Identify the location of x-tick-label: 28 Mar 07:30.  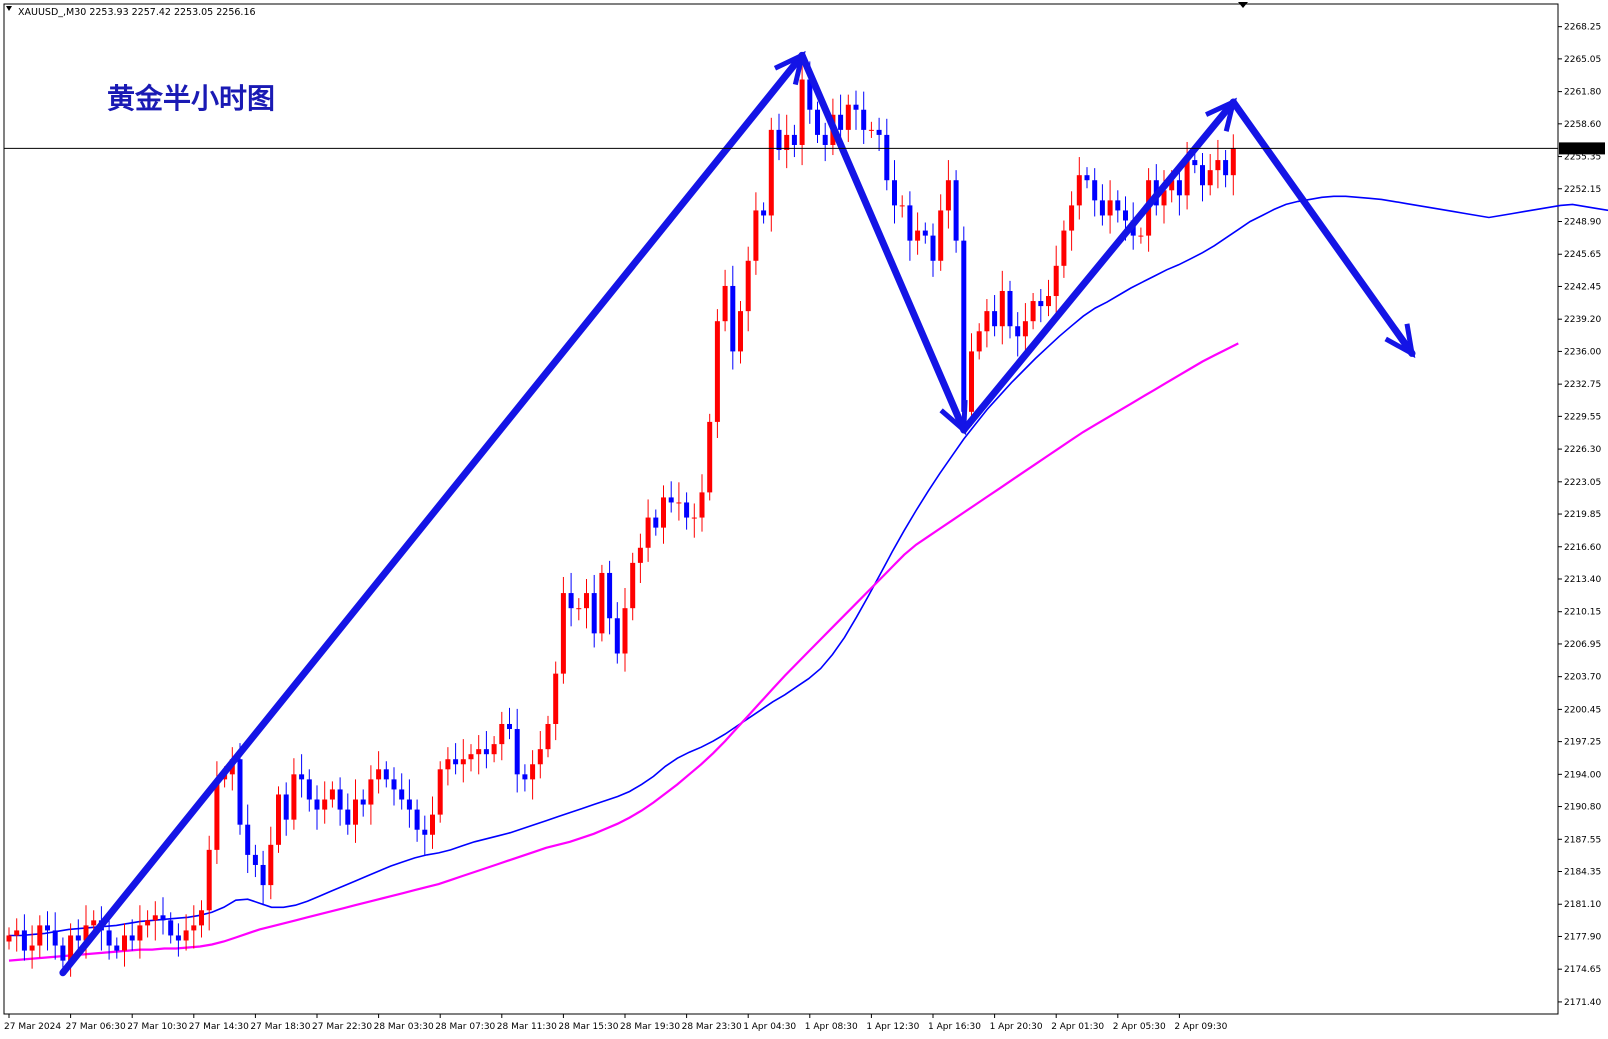
(465, 1027).